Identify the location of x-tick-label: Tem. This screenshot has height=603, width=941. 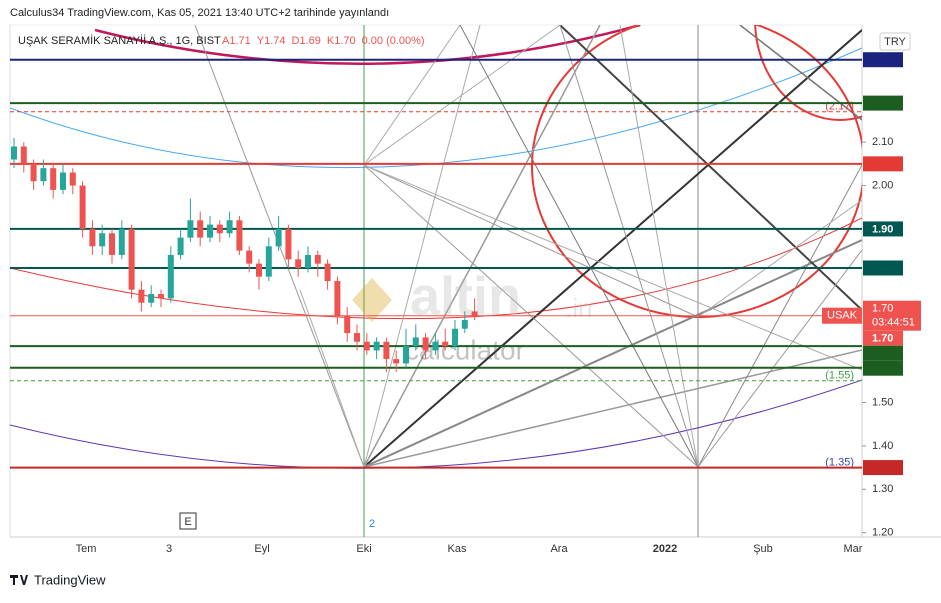
(86, 549).